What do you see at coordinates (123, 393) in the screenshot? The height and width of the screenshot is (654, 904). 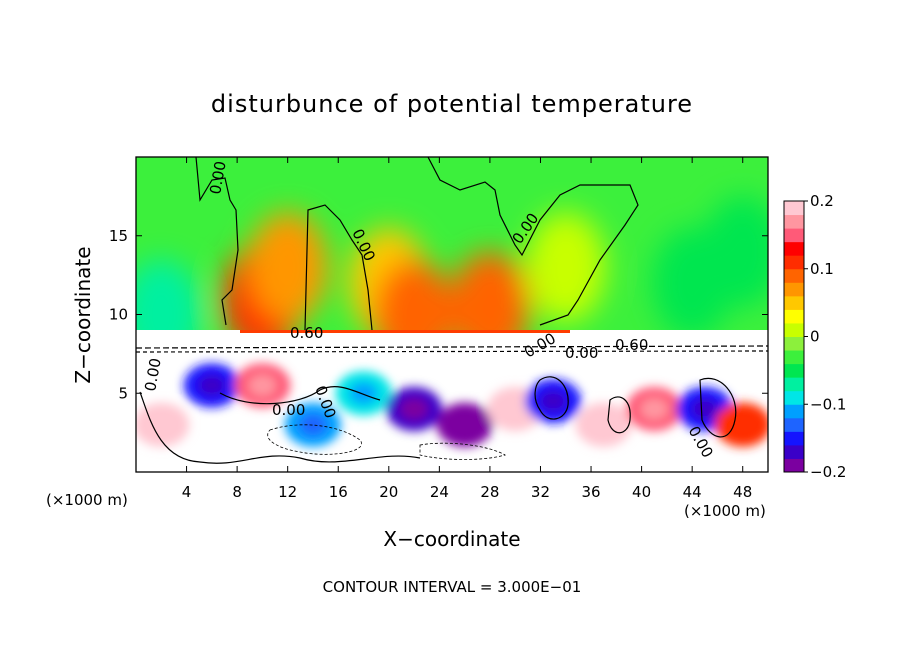 I see `y-tick-label: 5` at bounding box center [123, 393].